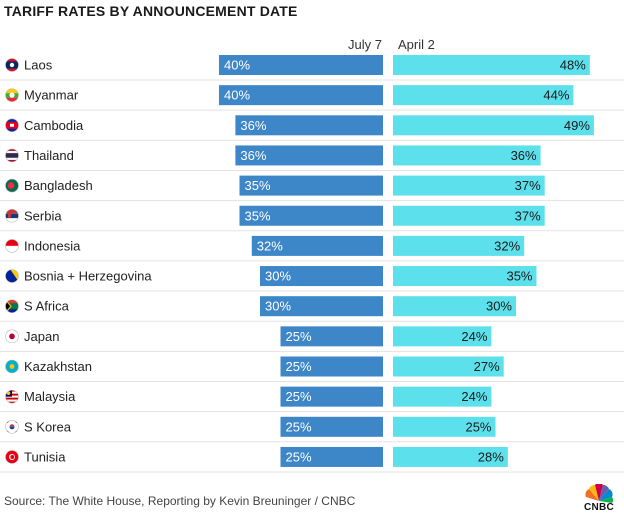  I want to click on country-label: Laos, so click(38, 65).